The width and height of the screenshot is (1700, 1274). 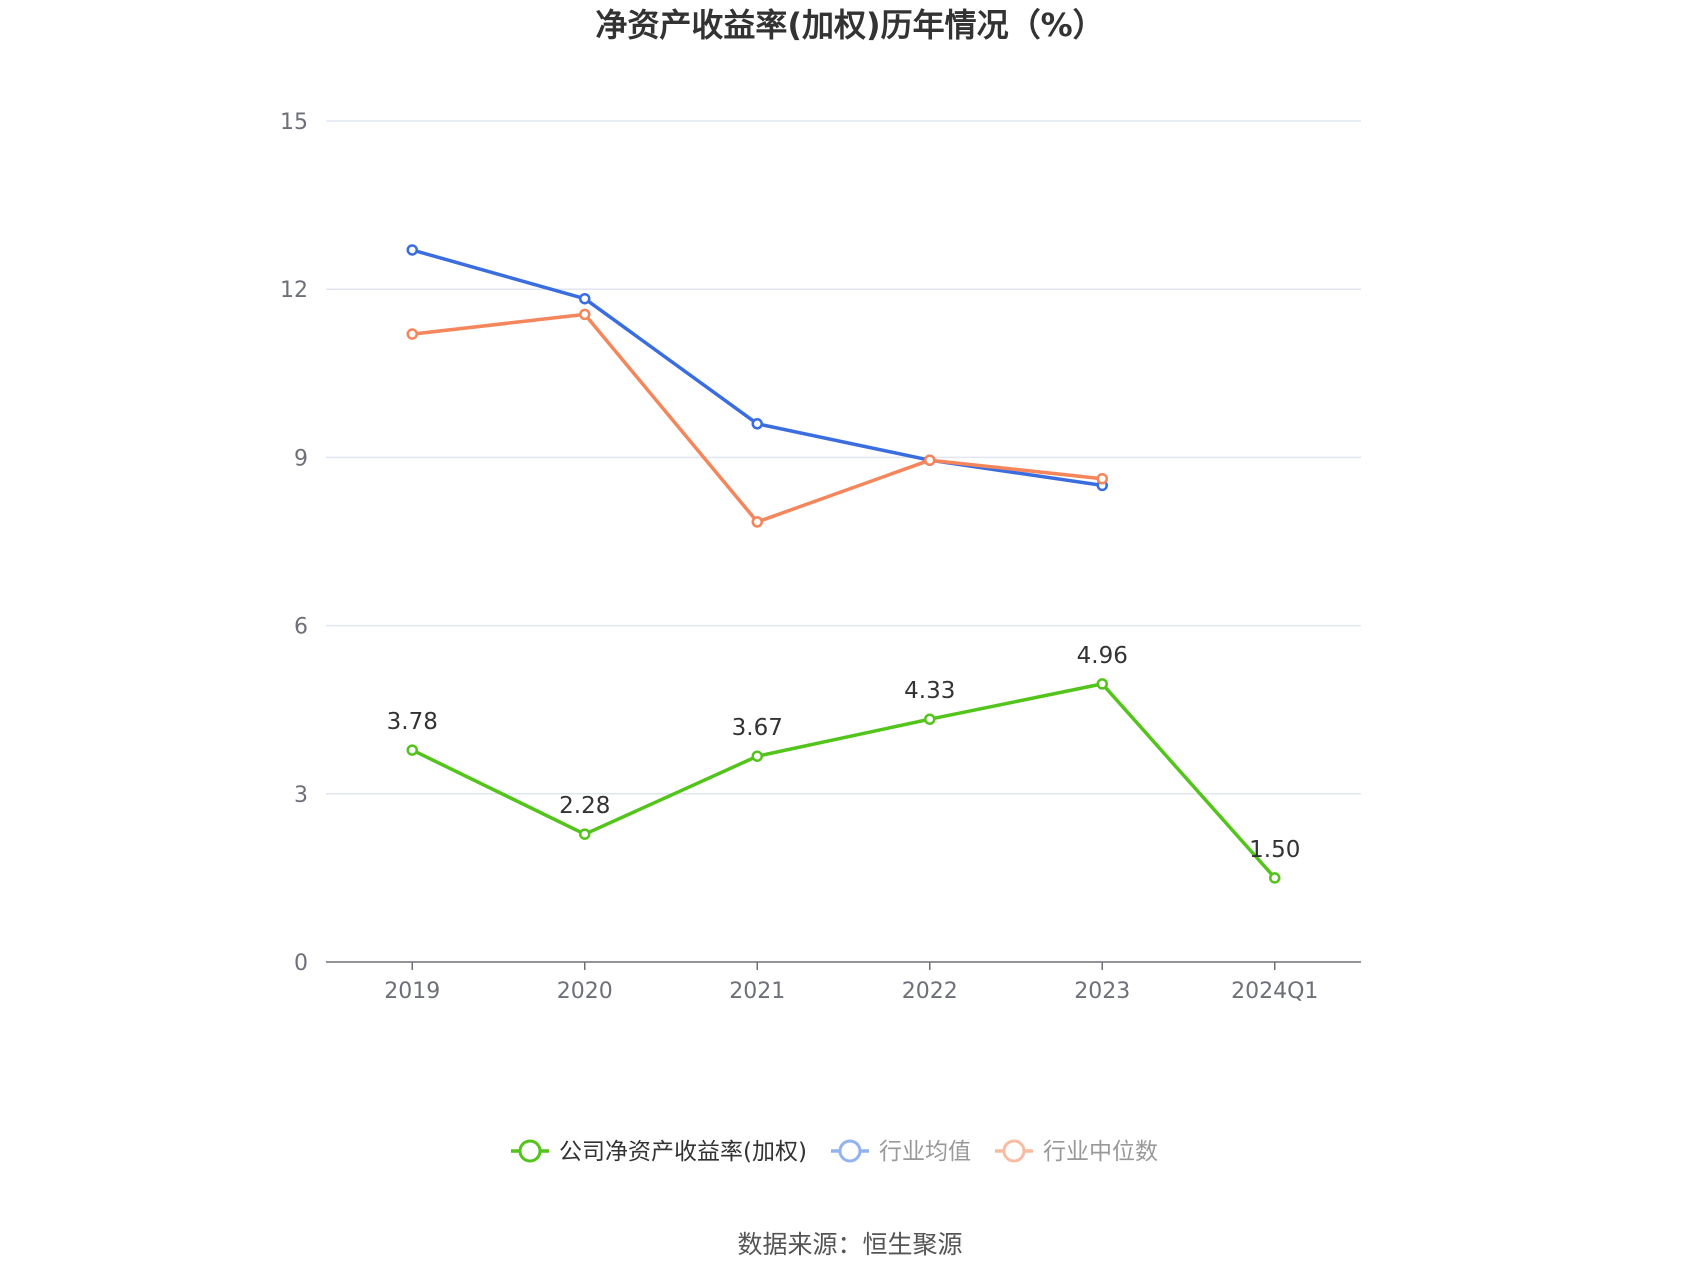 I want to click on y-tick-label: 0, so click(x=301, y=963).